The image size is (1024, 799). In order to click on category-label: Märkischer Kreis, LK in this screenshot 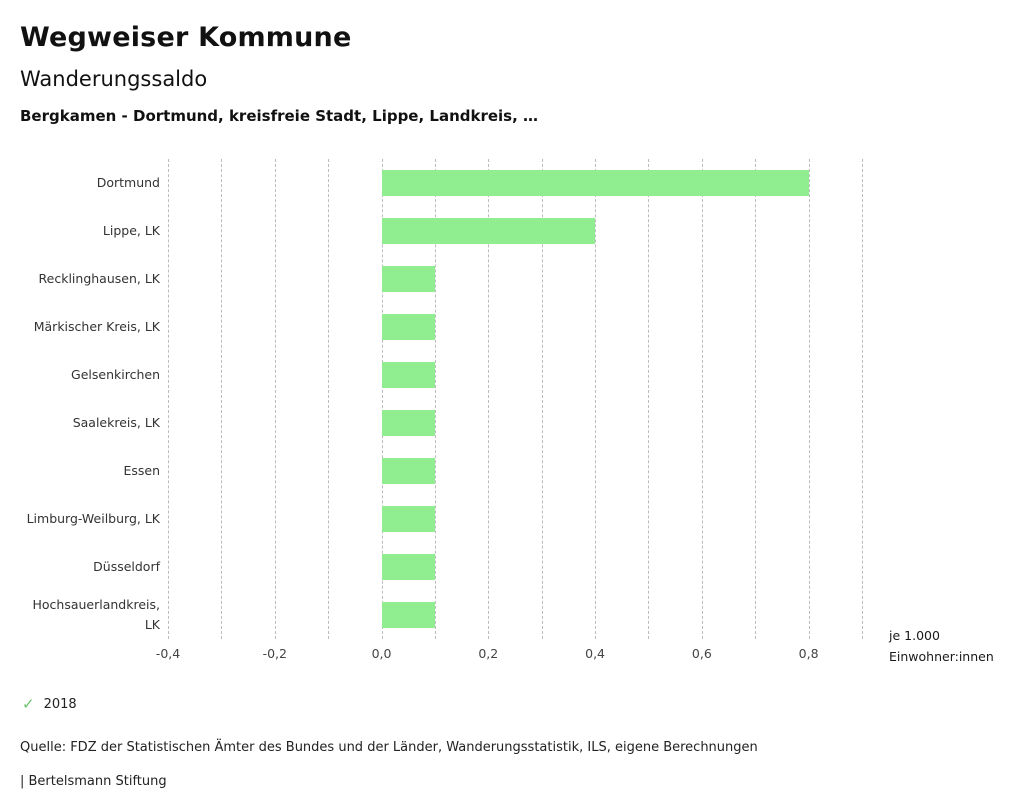, I will do `click(96, 326)`.